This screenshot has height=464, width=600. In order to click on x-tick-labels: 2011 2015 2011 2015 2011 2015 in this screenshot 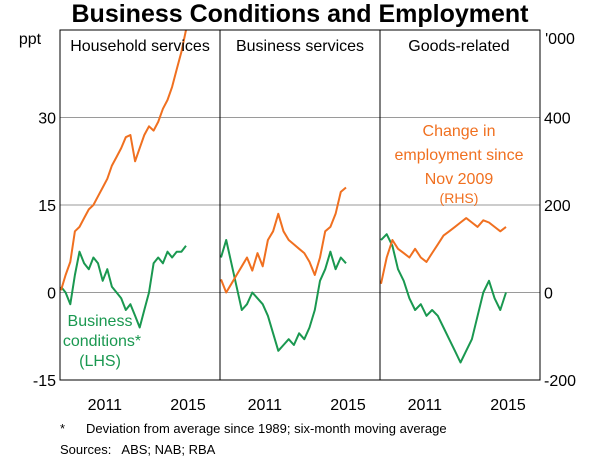, I will do `click(307, 405)`.